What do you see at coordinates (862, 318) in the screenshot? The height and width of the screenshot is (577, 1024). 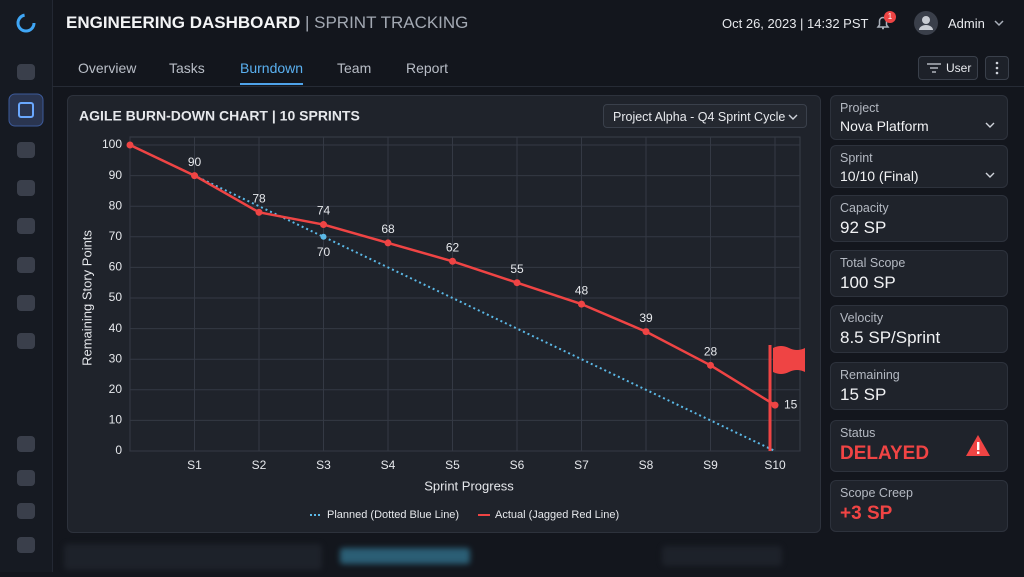 I see `card-label: Velocity` at bounding box center [862, 318].